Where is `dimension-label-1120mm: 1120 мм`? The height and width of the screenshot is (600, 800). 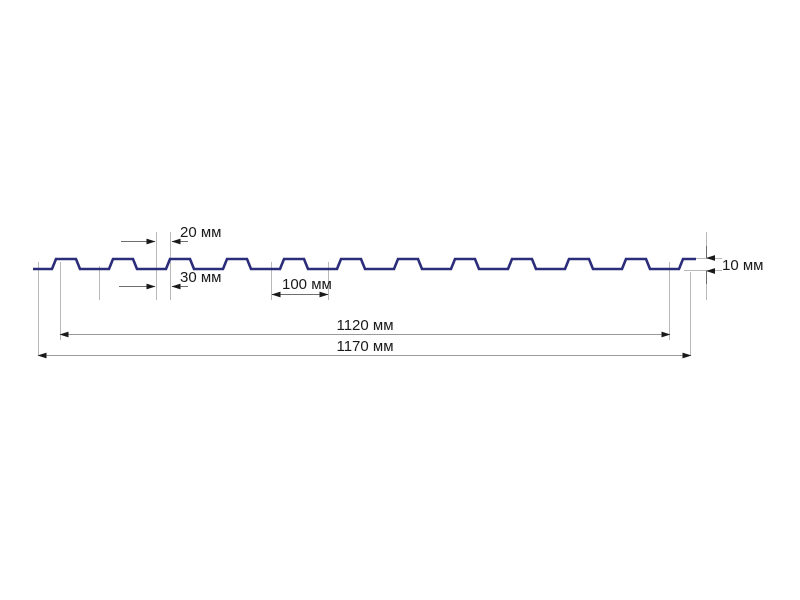
dimension-label-1120mm: 1120 мм is located at coordinates (364, 325).